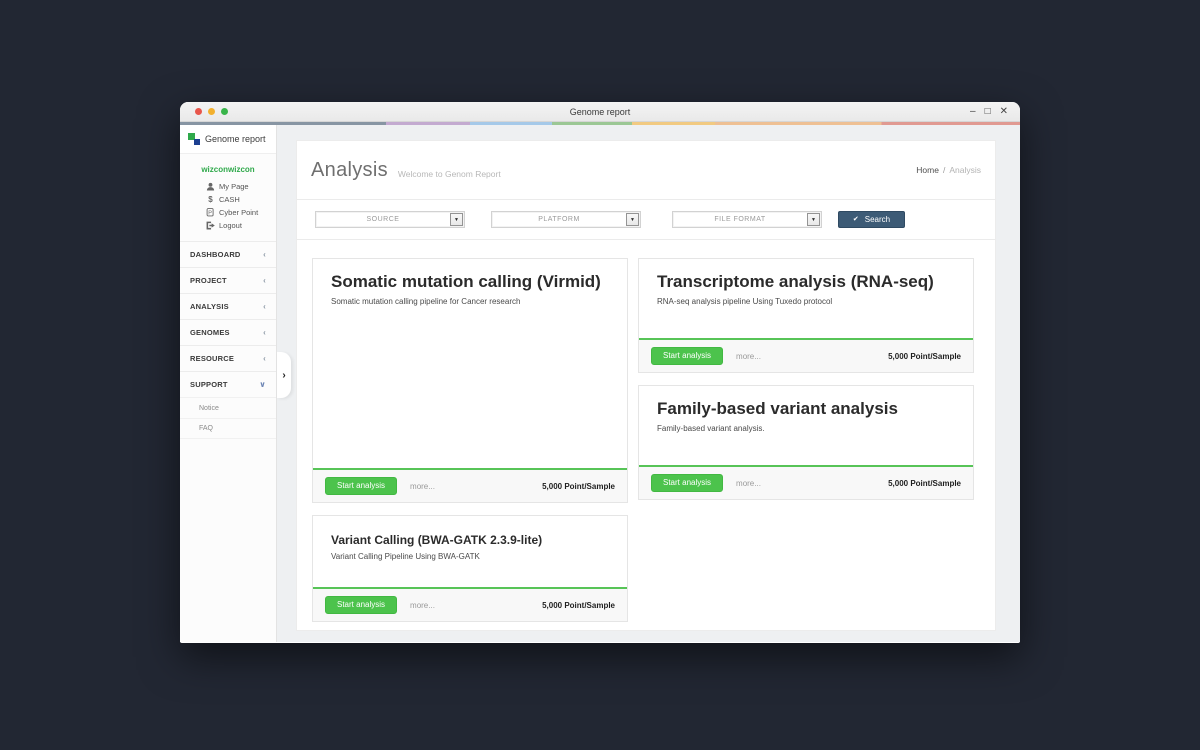  What do you see at coordinates (224, 111) in the screenshot?
I see `zoom-traffic-button` at bounding box center [224, 111].